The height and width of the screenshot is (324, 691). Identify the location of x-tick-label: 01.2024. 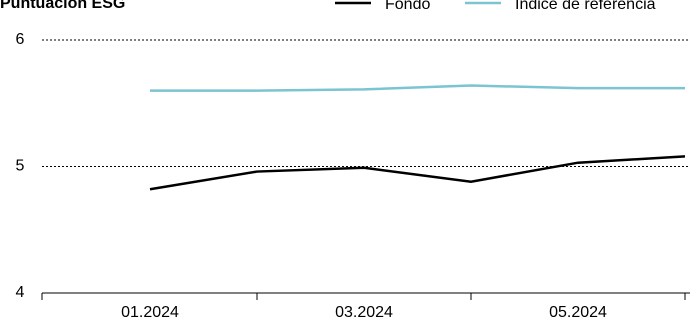
(150, 312).